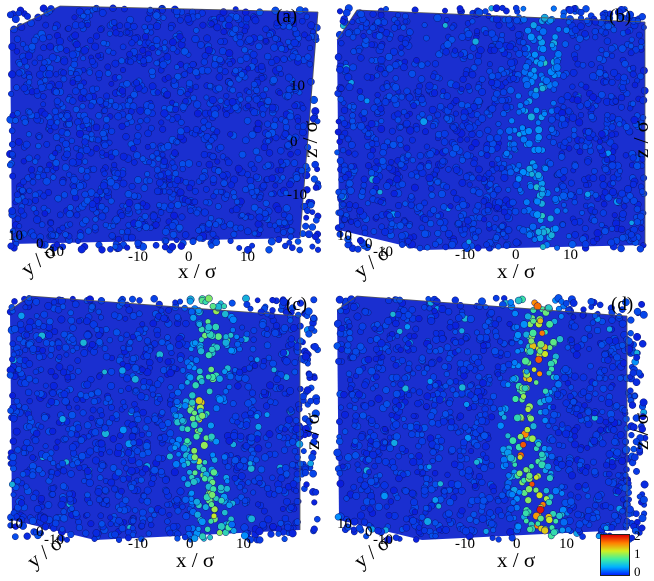 This screenshot has height=581, width=654. I want to click on cube-edge, so click(501, 16).